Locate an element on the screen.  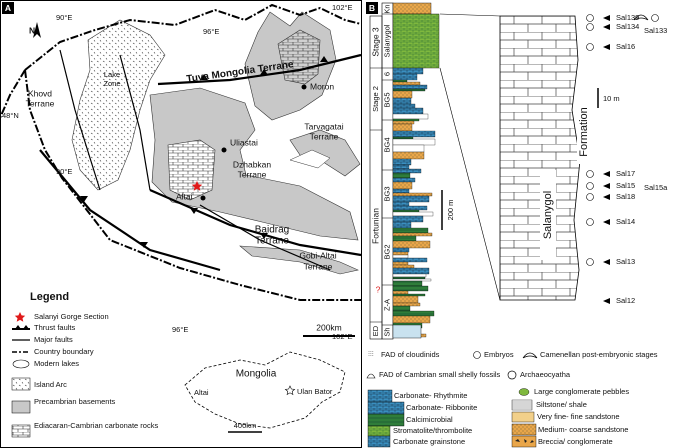
terrane-label: Terrane is located at coordinates (272, 241).